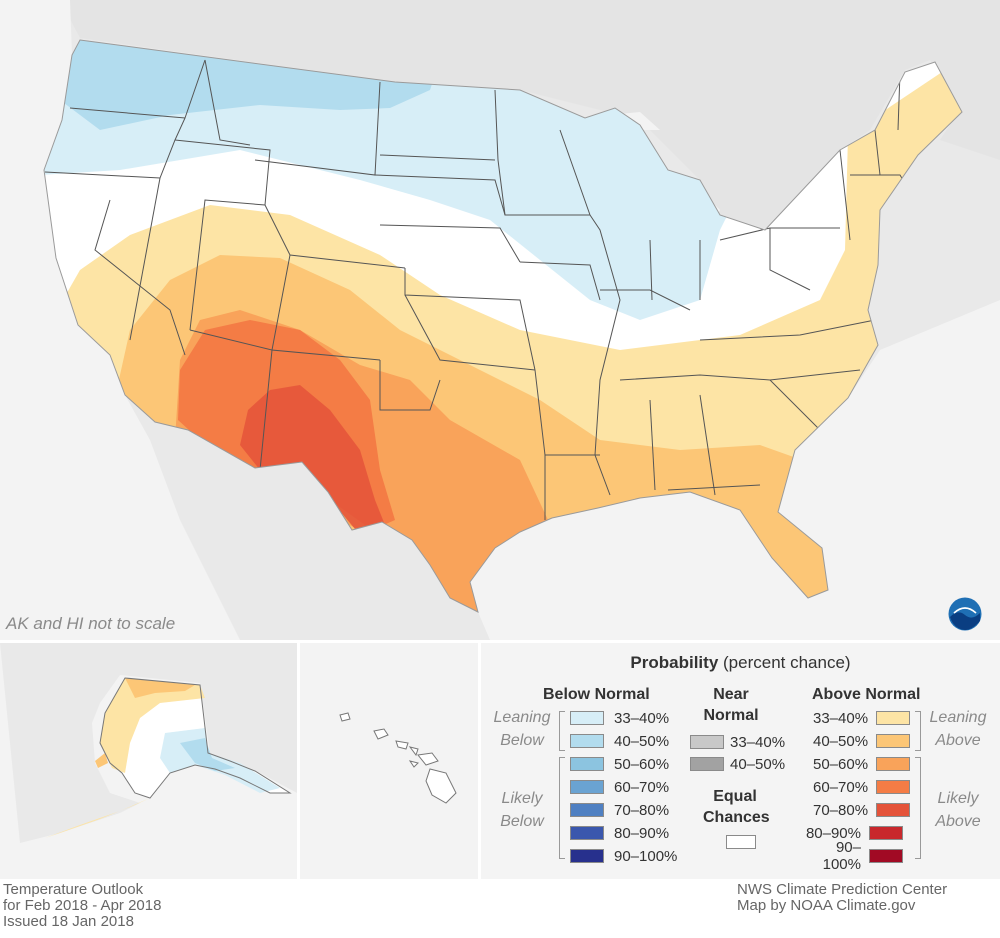  What do you see at coordinates (862, 741) in the screenshot?
I see `above-40-50-item: 40–50%` at bounding box center [862, 741].